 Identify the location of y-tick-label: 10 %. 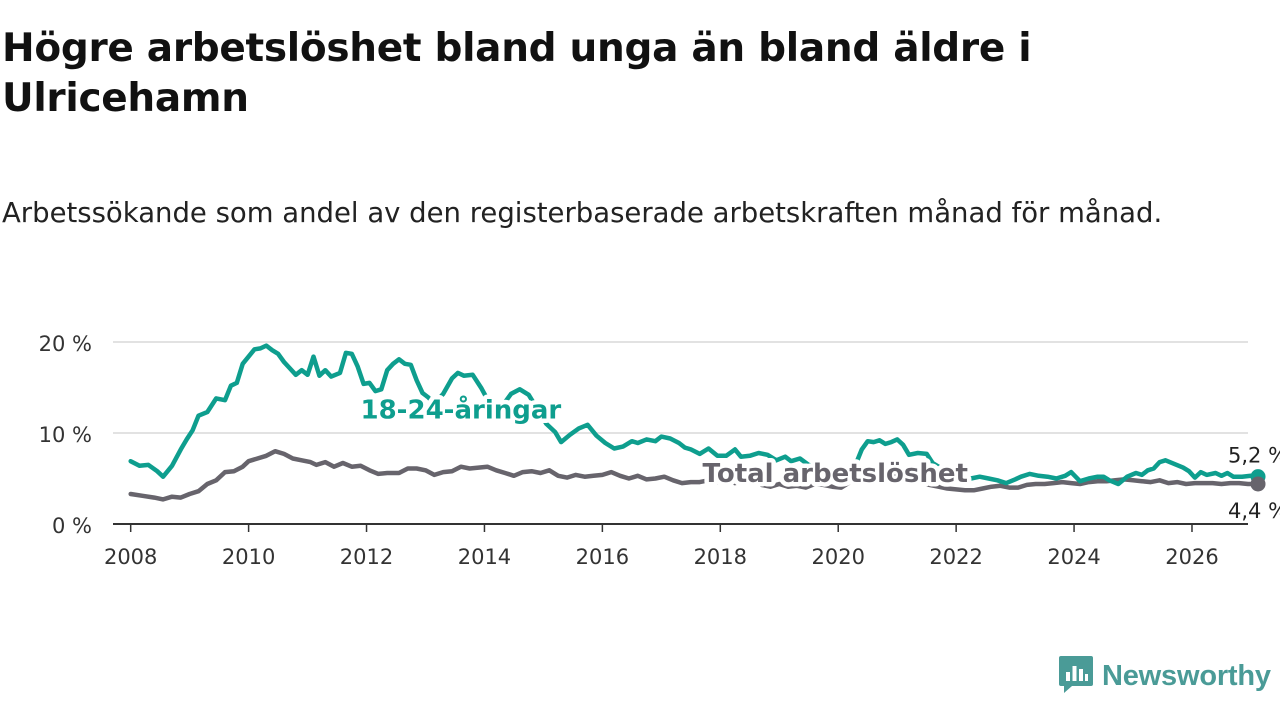
(65, 435).